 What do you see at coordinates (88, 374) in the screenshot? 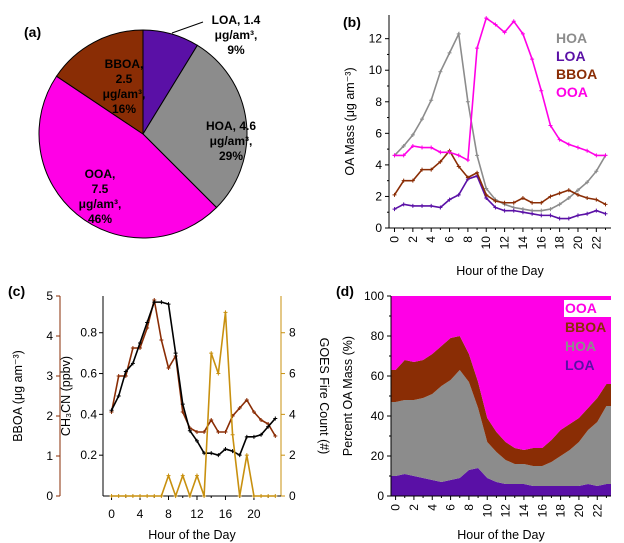
I see `mid-tick-label: 0.6` at bounding box center [88, 374].